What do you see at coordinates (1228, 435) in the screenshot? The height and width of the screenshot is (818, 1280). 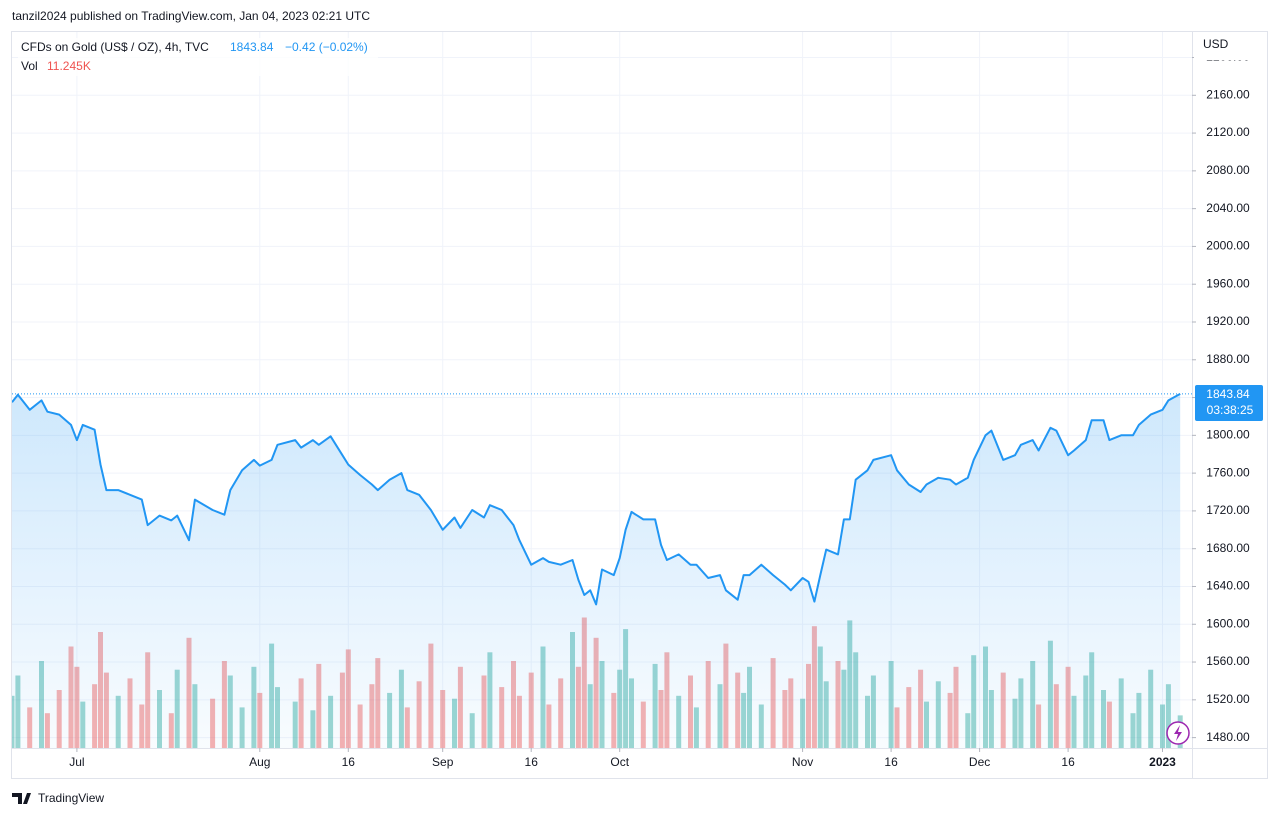 I see `y-tick-label: 1800.00` at bounding box center [1228, 435].